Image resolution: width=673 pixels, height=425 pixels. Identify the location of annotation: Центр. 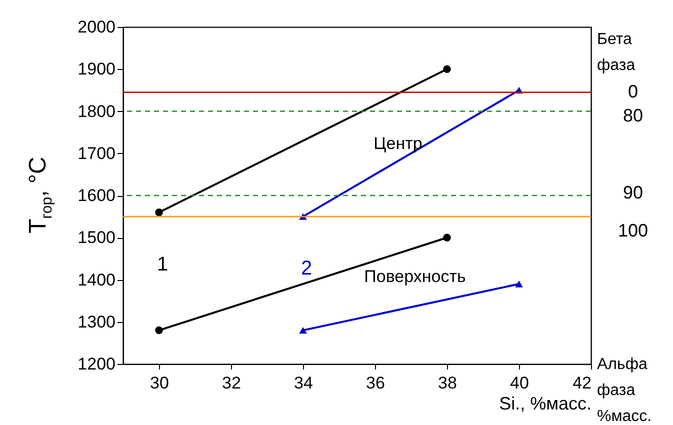
(398, 143).